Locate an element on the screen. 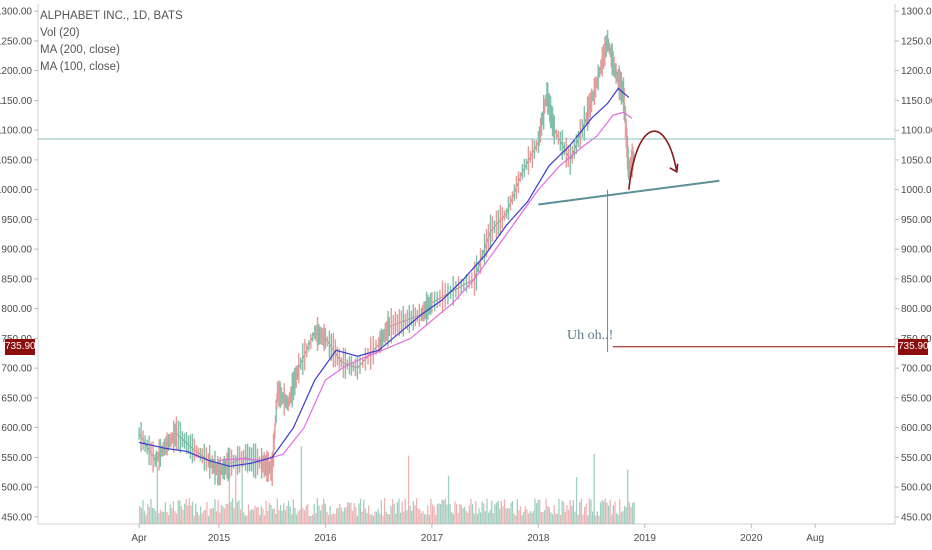  y-tick-label-left: 500.00 is located at coordinates (16, 488).